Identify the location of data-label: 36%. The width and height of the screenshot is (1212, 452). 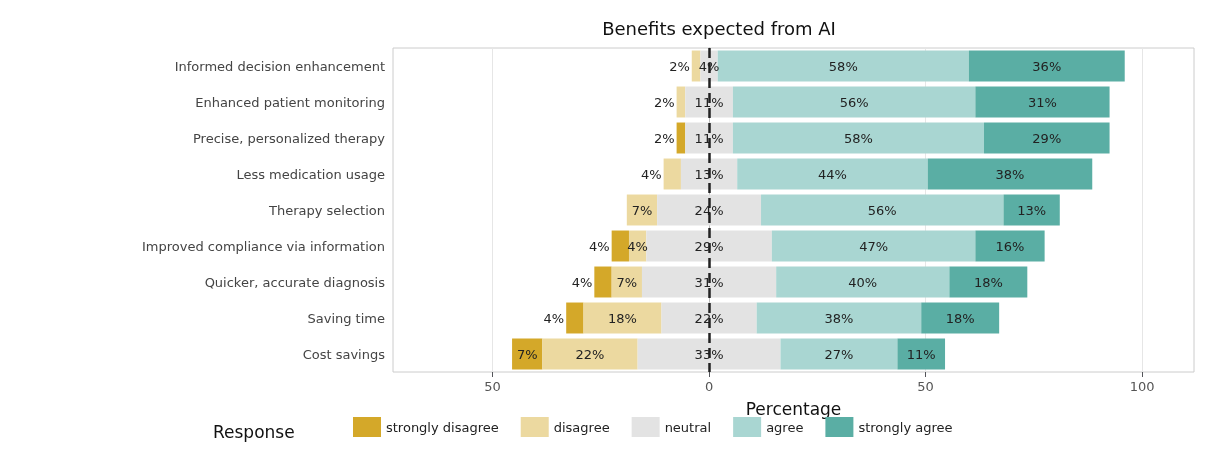
(1047, 66).